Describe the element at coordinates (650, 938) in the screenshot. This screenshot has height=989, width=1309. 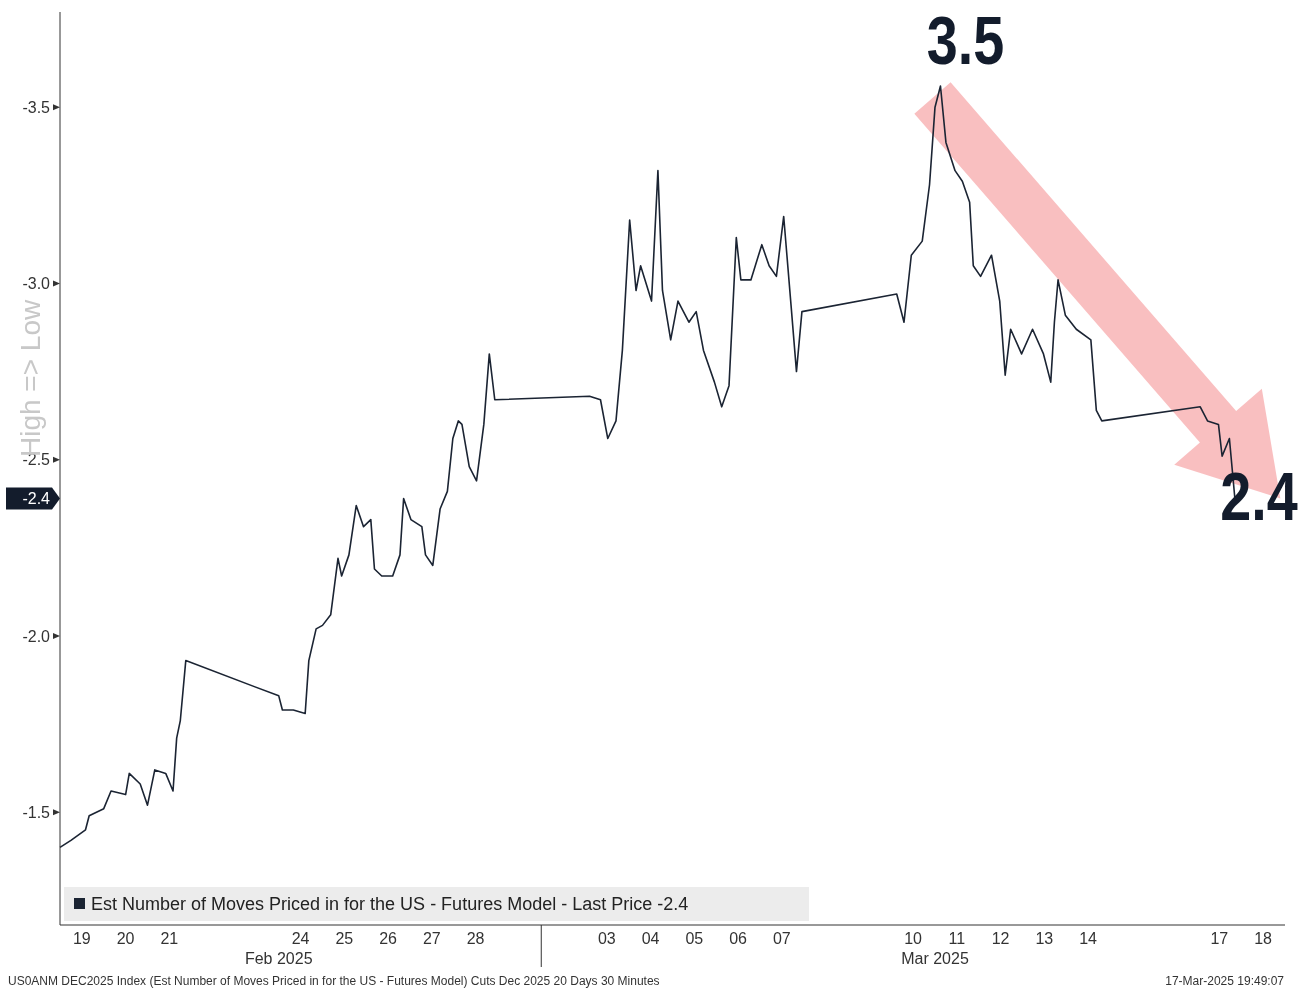
I see `x-tick-label: 04` at that location.